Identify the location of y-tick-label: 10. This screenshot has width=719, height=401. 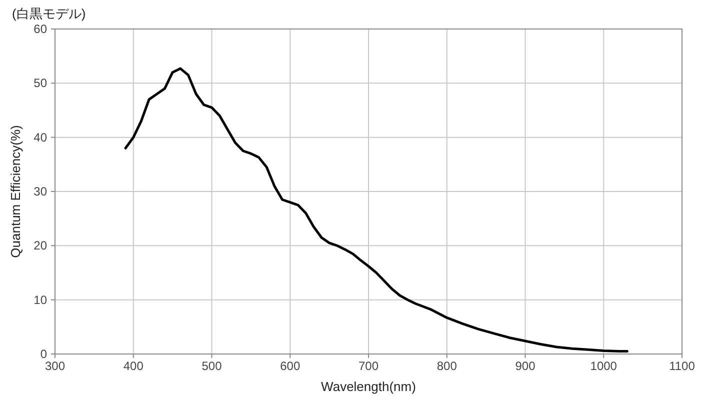
(41, 299).